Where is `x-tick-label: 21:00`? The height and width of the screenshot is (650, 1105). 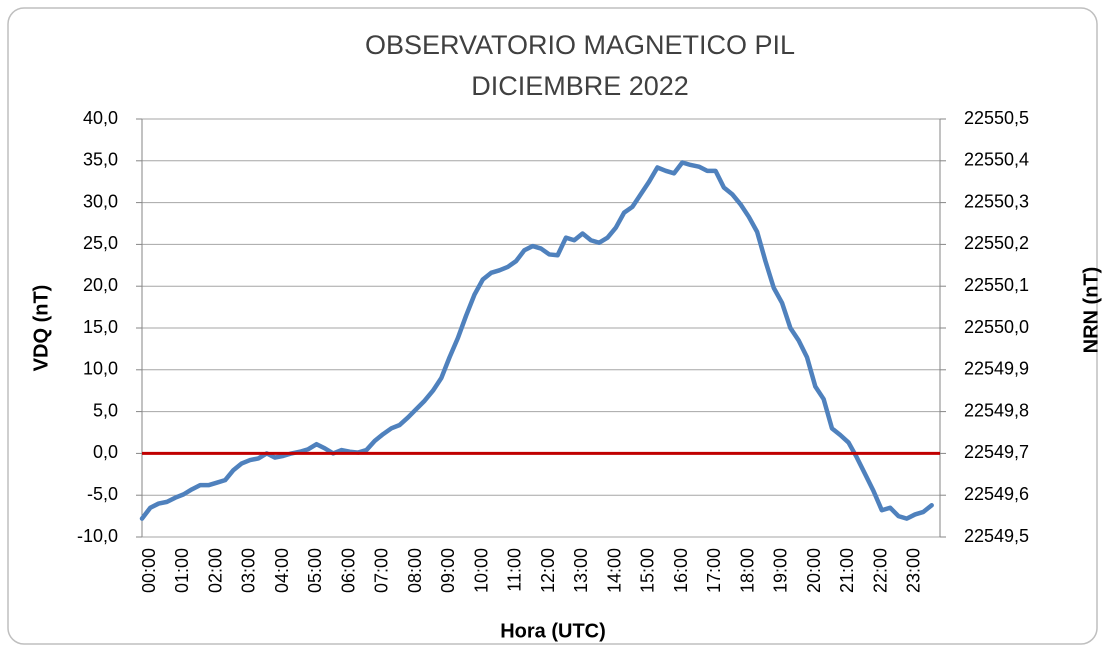 x-tick-label: 21:00 is located at coordinates (847, 570).